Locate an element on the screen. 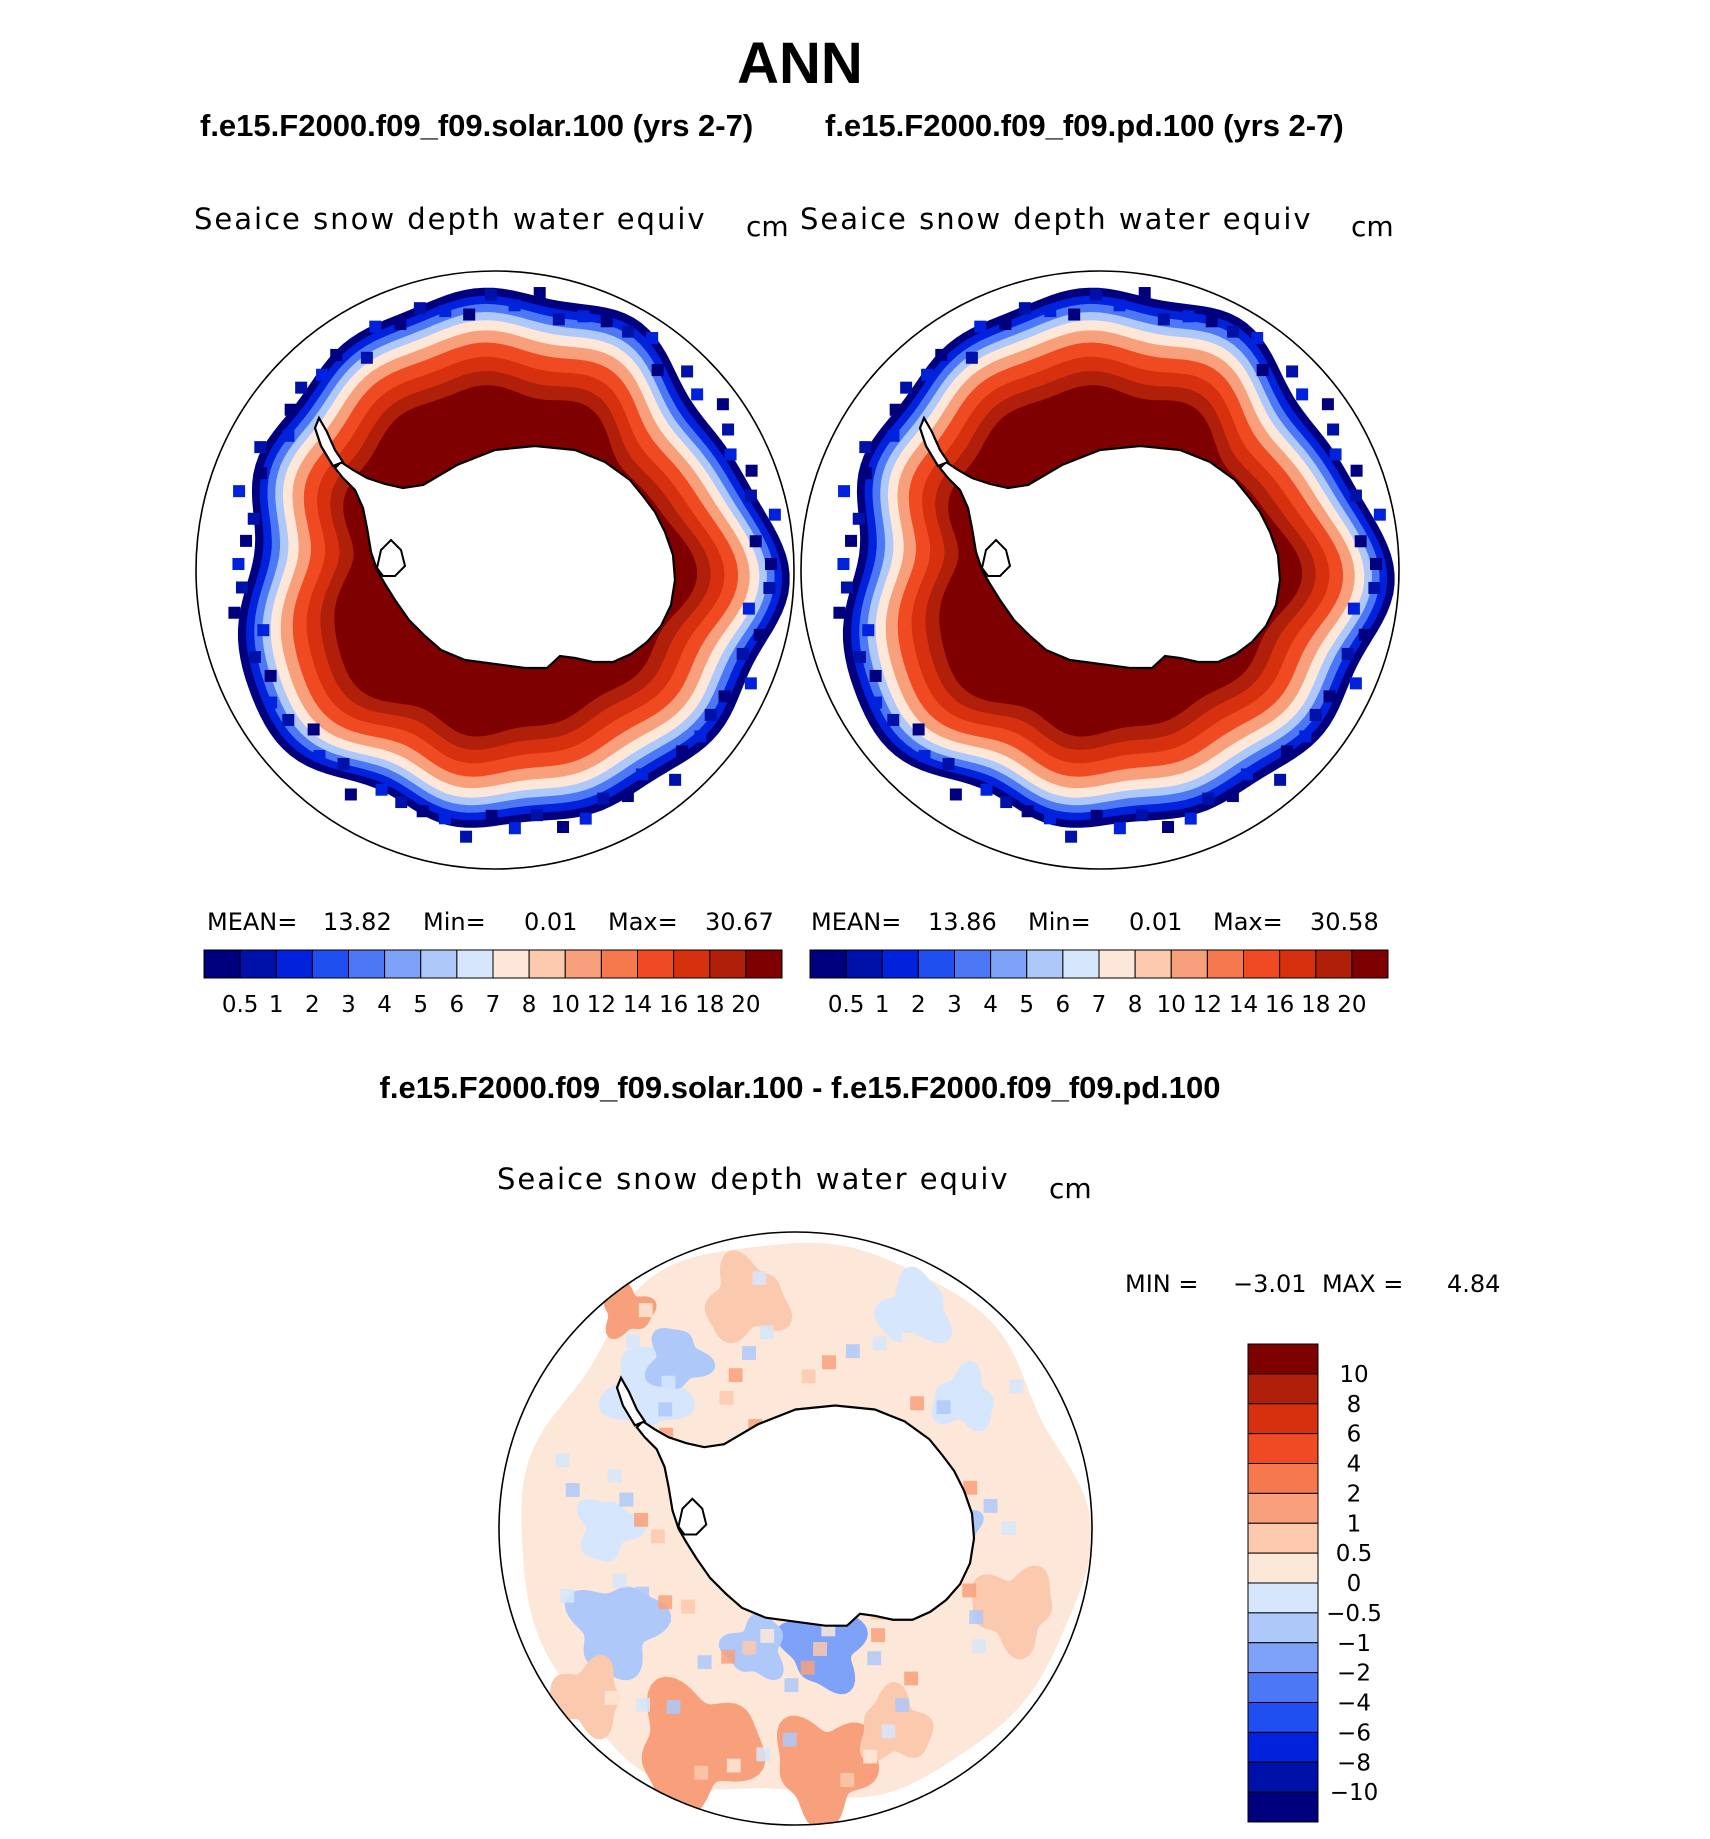 The image size is (1710, 1839). season-title: ANN is located at coordinates (800, 63).